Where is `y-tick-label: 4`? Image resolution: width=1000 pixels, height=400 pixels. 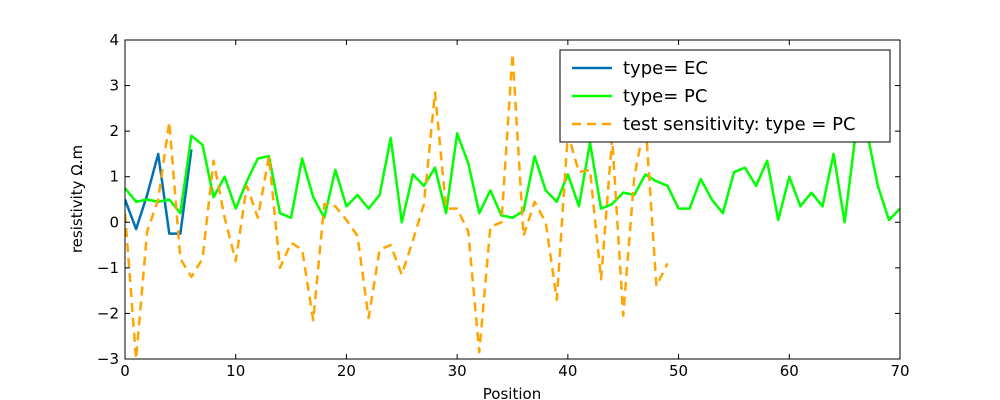
y-tick-label: 4 is located at coordinates (114, 40).